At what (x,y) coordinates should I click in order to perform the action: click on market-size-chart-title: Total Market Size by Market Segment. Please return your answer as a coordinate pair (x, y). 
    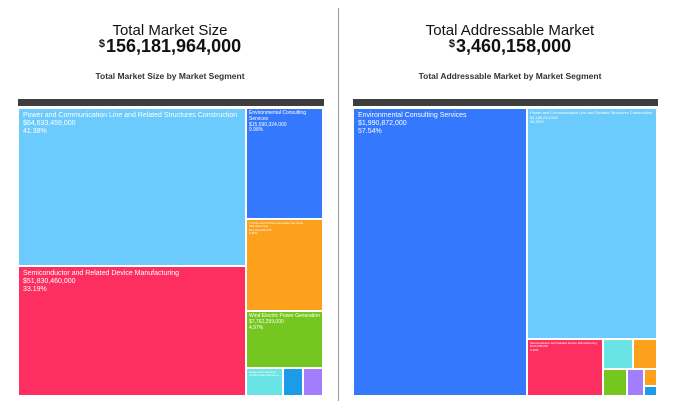
    Looking at the image, I should click on (170, 76).